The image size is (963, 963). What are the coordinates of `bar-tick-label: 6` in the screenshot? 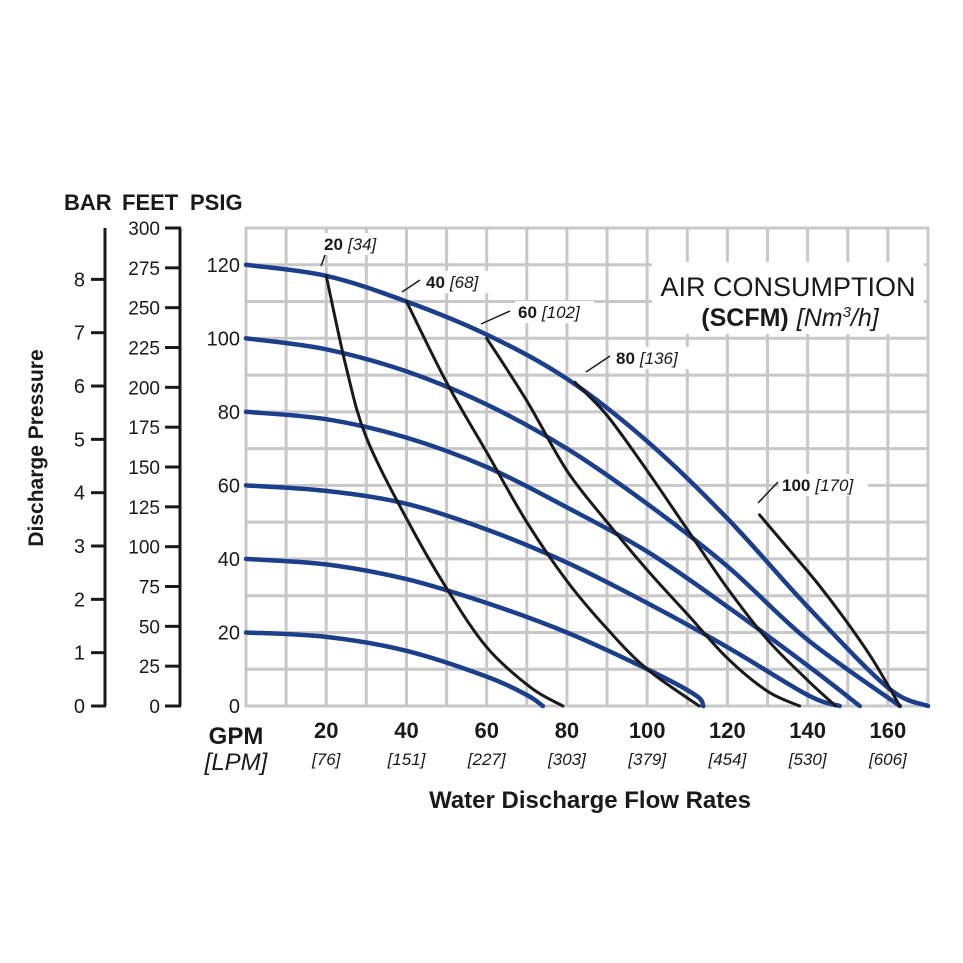 It's located at (79, 387).